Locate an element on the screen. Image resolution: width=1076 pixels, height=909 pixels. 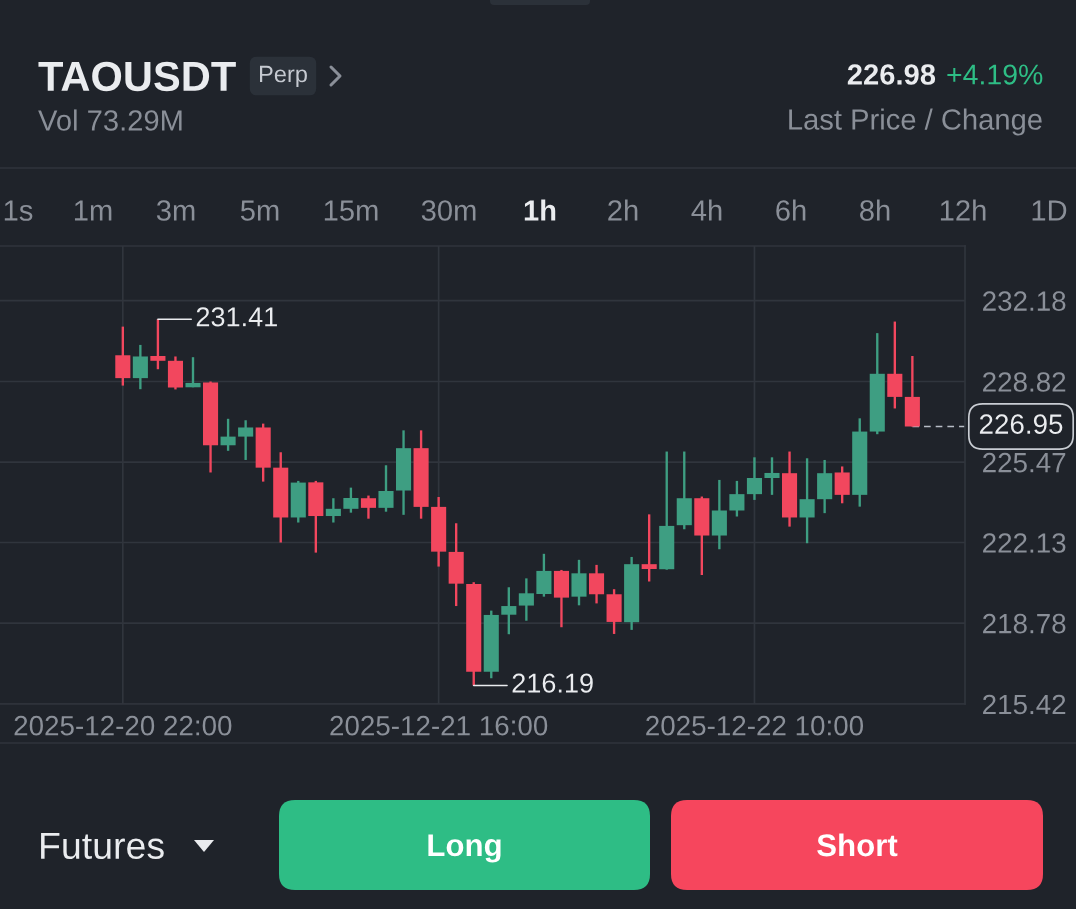
y-tick-label: 218.78 is located at coordinates (1024, 623).